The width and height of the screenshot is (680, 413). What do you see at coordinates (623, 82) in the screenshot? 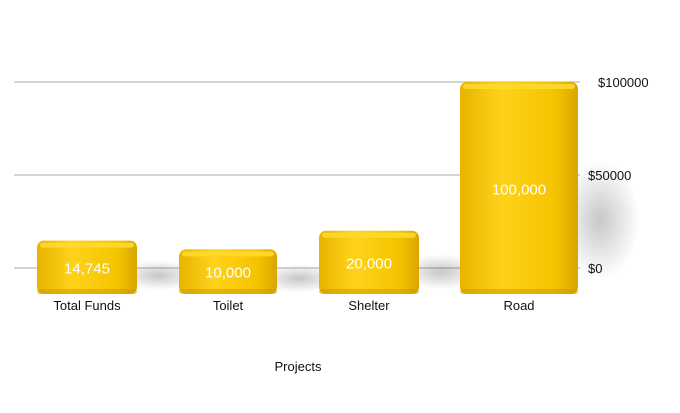
I see `y-tick-label: $100000` at bounding box center [623, 82].